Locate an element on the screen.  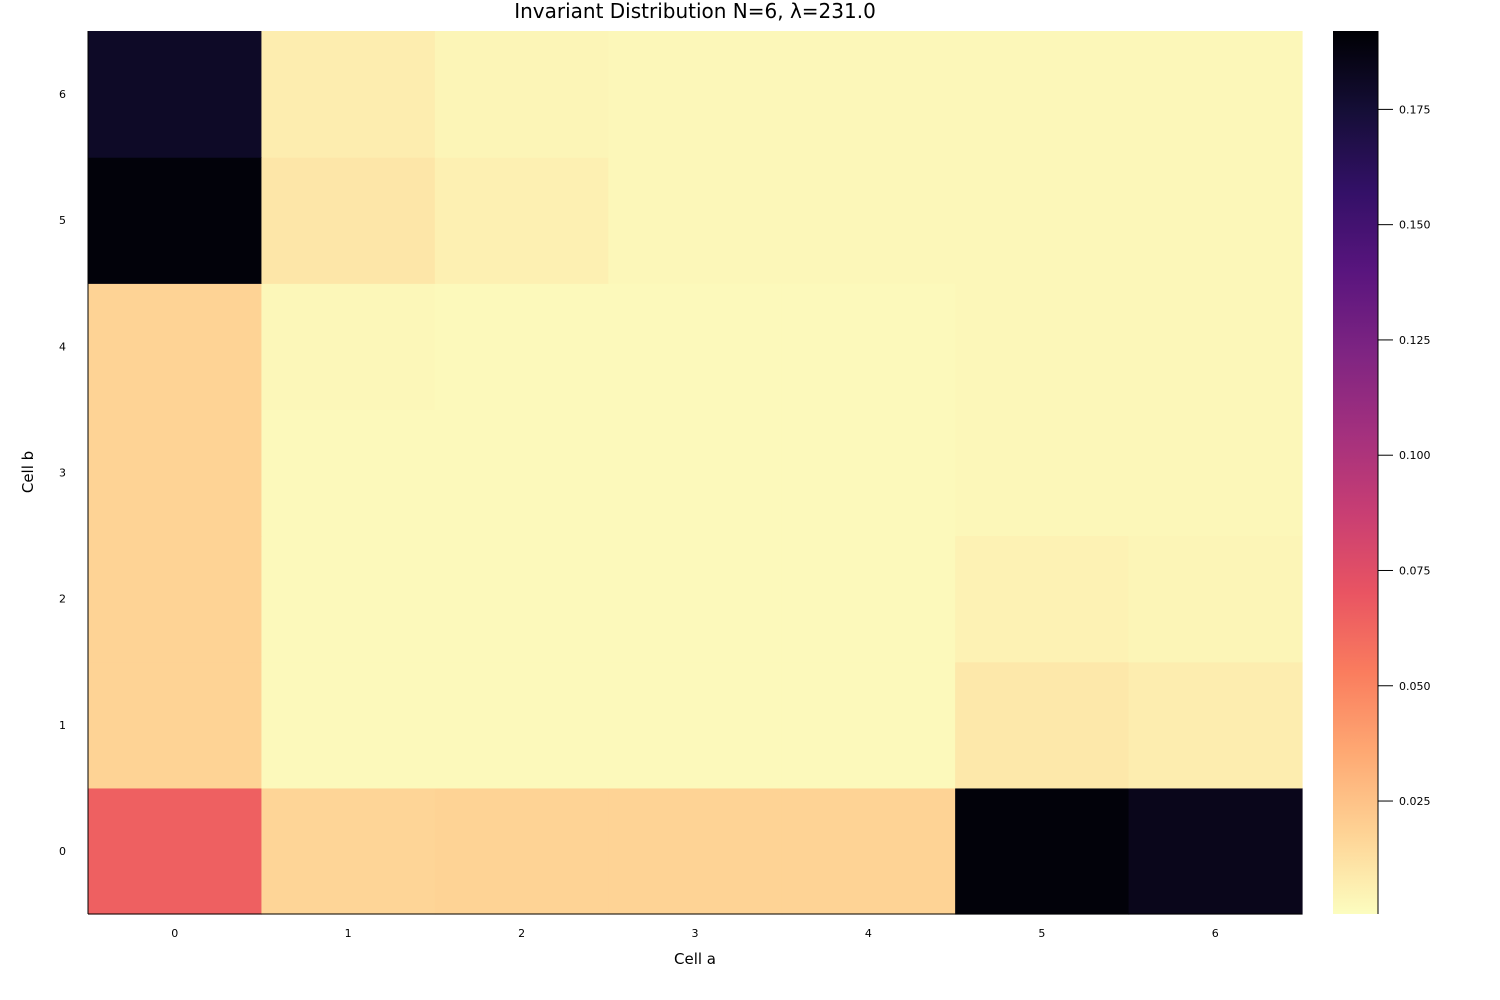
colorbar is located at coordinates (1355, 472).